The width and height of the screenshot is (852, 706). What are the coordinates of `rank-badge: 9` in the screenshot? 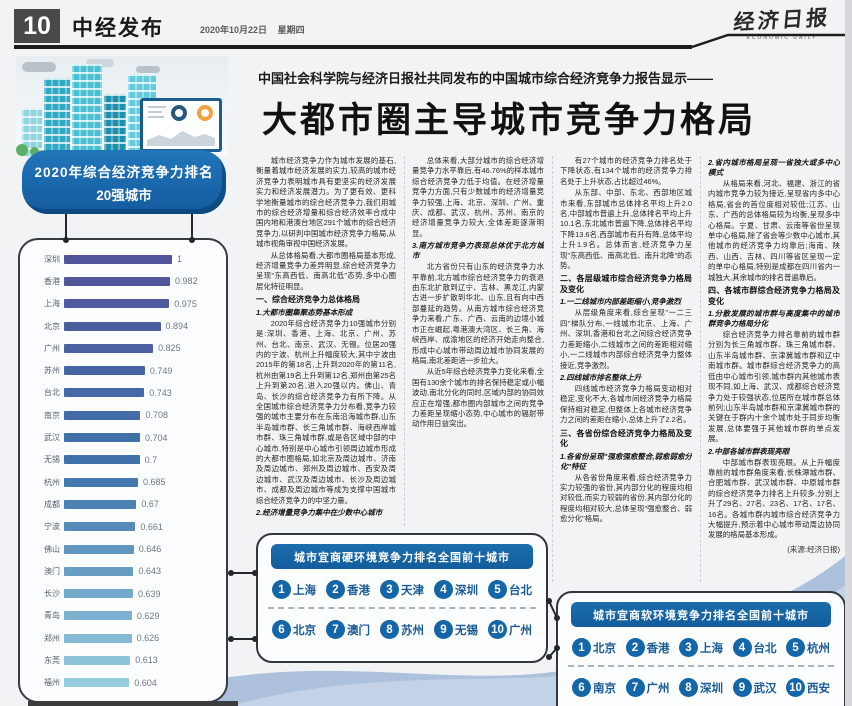 It's located at (443, 629).